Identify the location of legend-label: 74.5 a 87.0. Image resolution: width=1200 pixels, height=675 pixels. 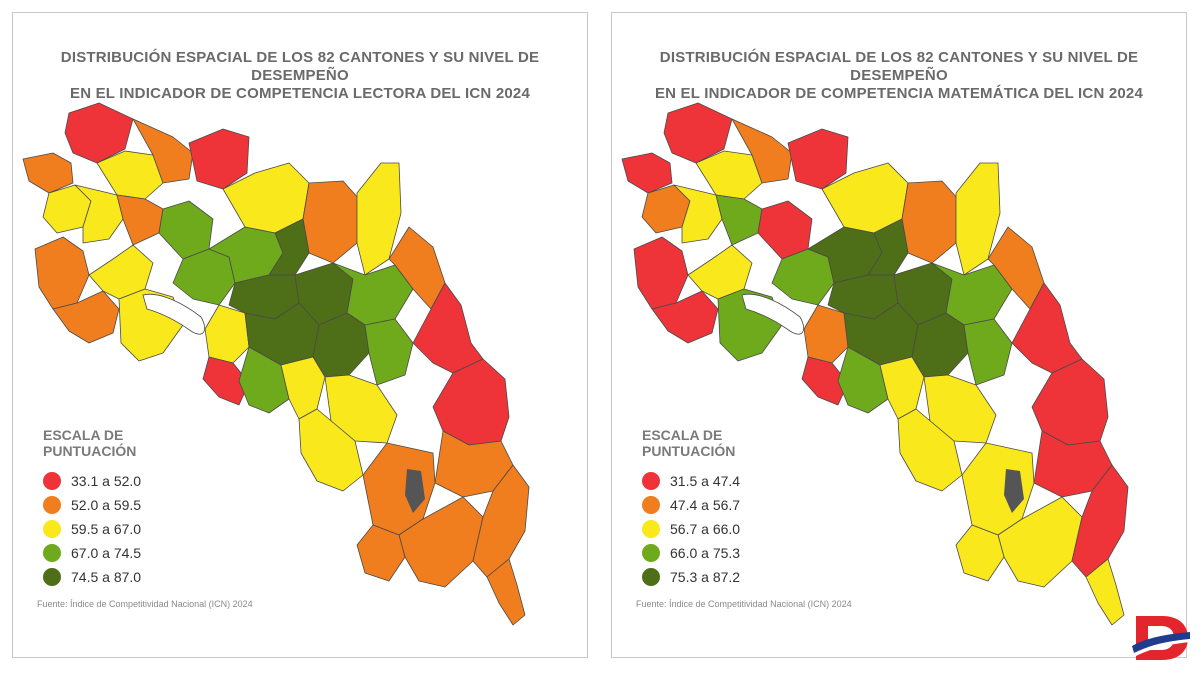
(106, 577).